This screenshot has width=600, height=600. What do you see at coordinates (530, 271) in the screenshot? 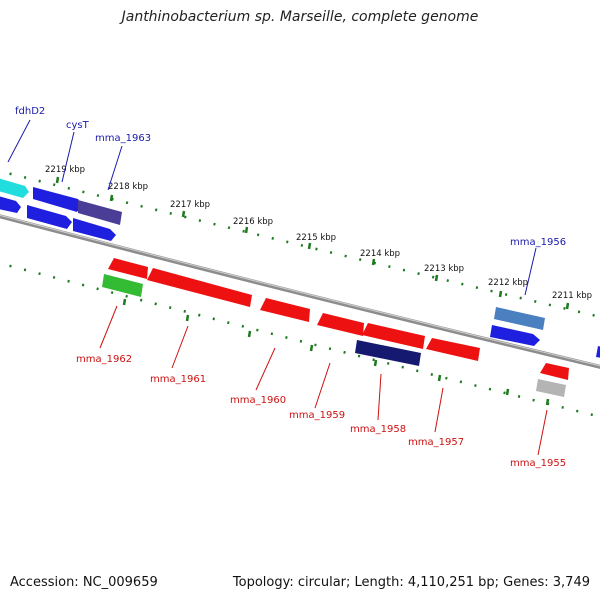
I see `leader-mma-1956` at bounding box center [530, 271].